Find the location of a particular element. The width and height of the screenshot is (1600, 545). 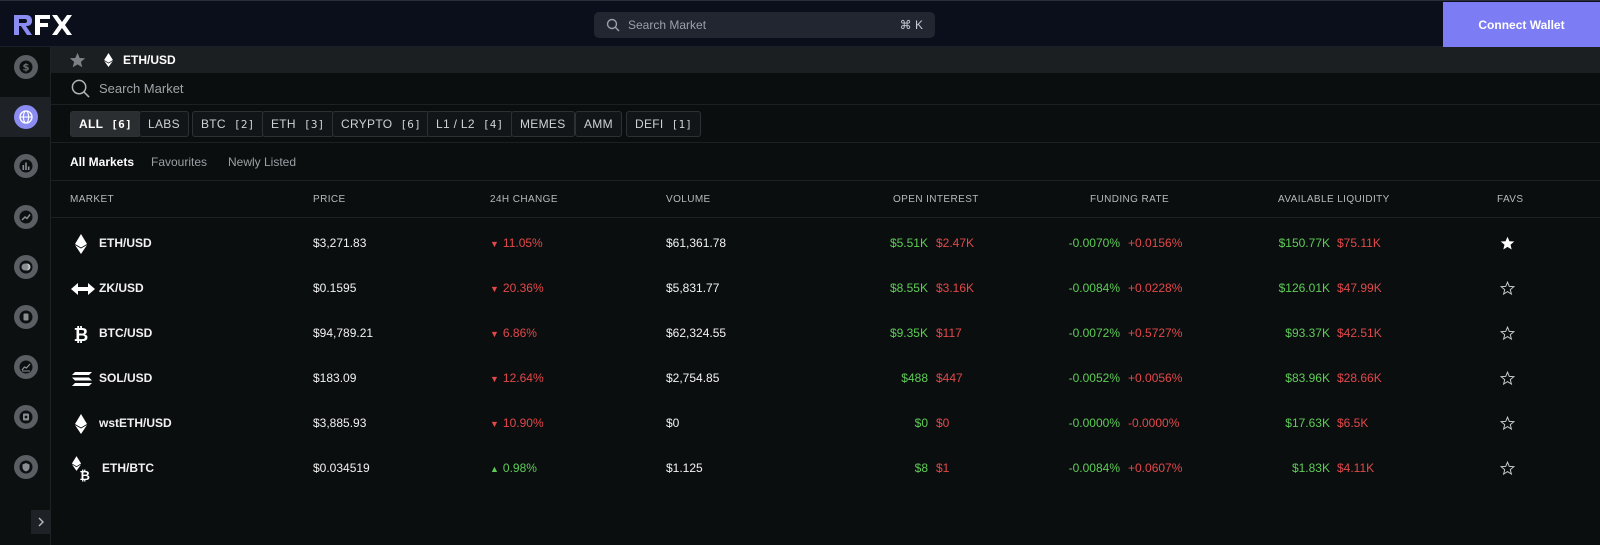

filter-label: L1 / L2 is located at coordinates (455, 124).